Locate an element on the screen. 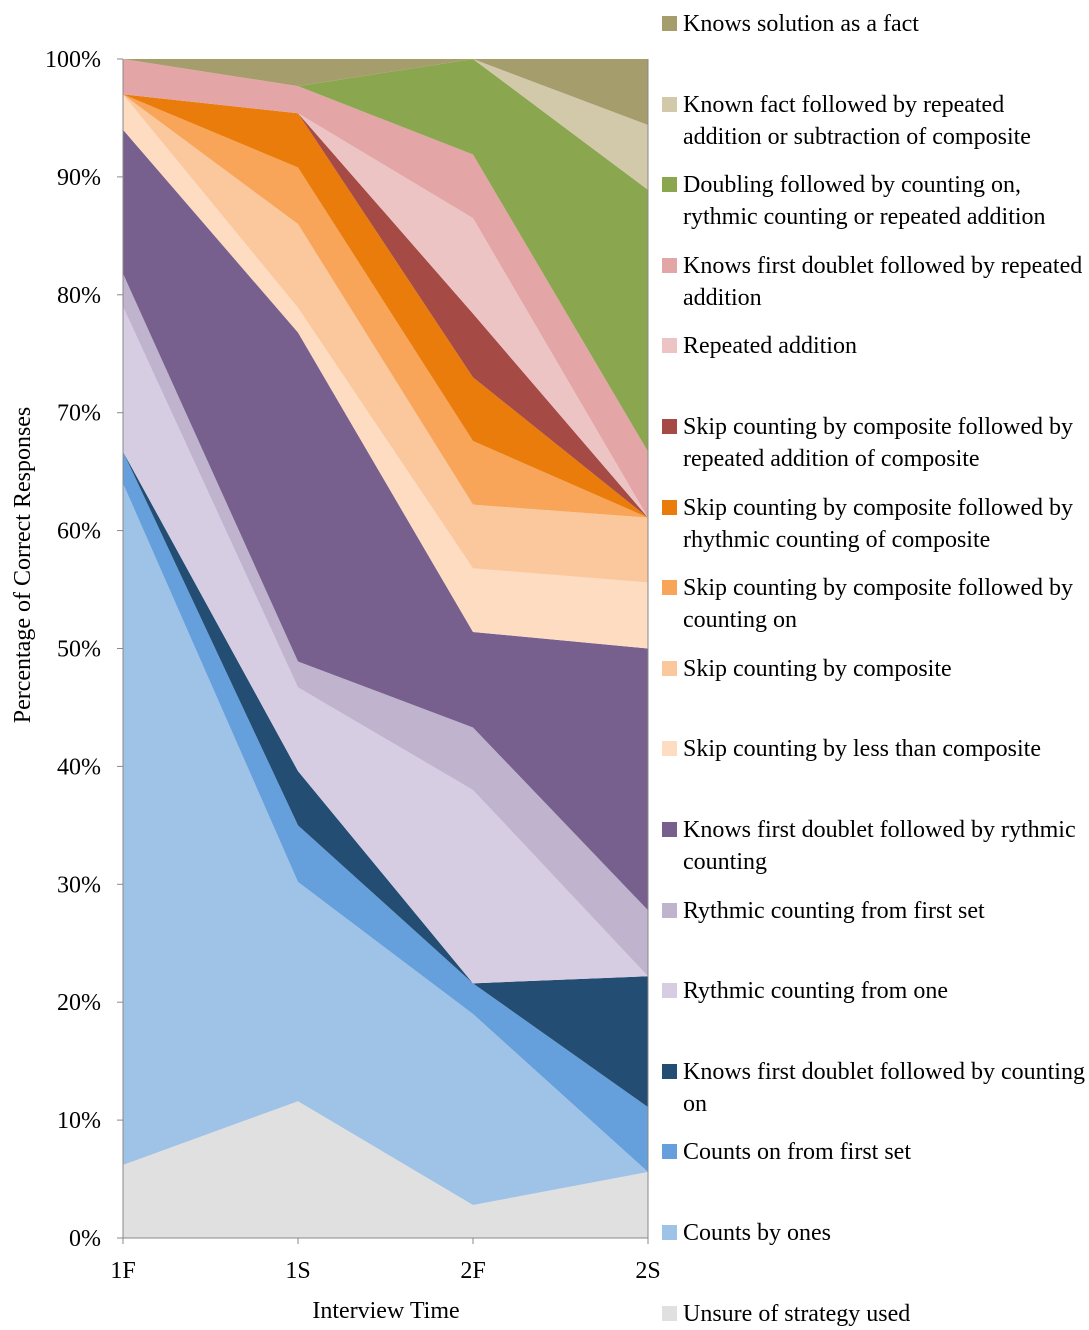 The image size is (1089, 1330). legend-item: Counts by ones is located at coordinates (874, 1233).